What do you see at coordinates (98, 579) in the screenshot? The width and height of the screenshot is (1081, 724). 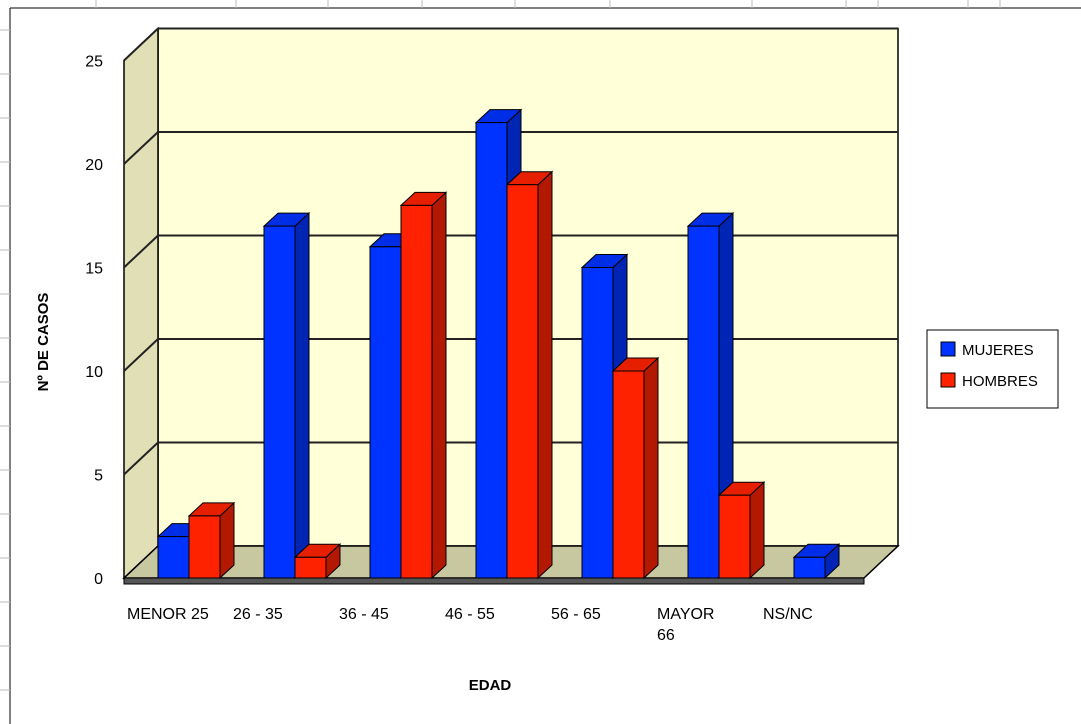 I see `y-tick-label: 0` at bounding box center [98, 579].